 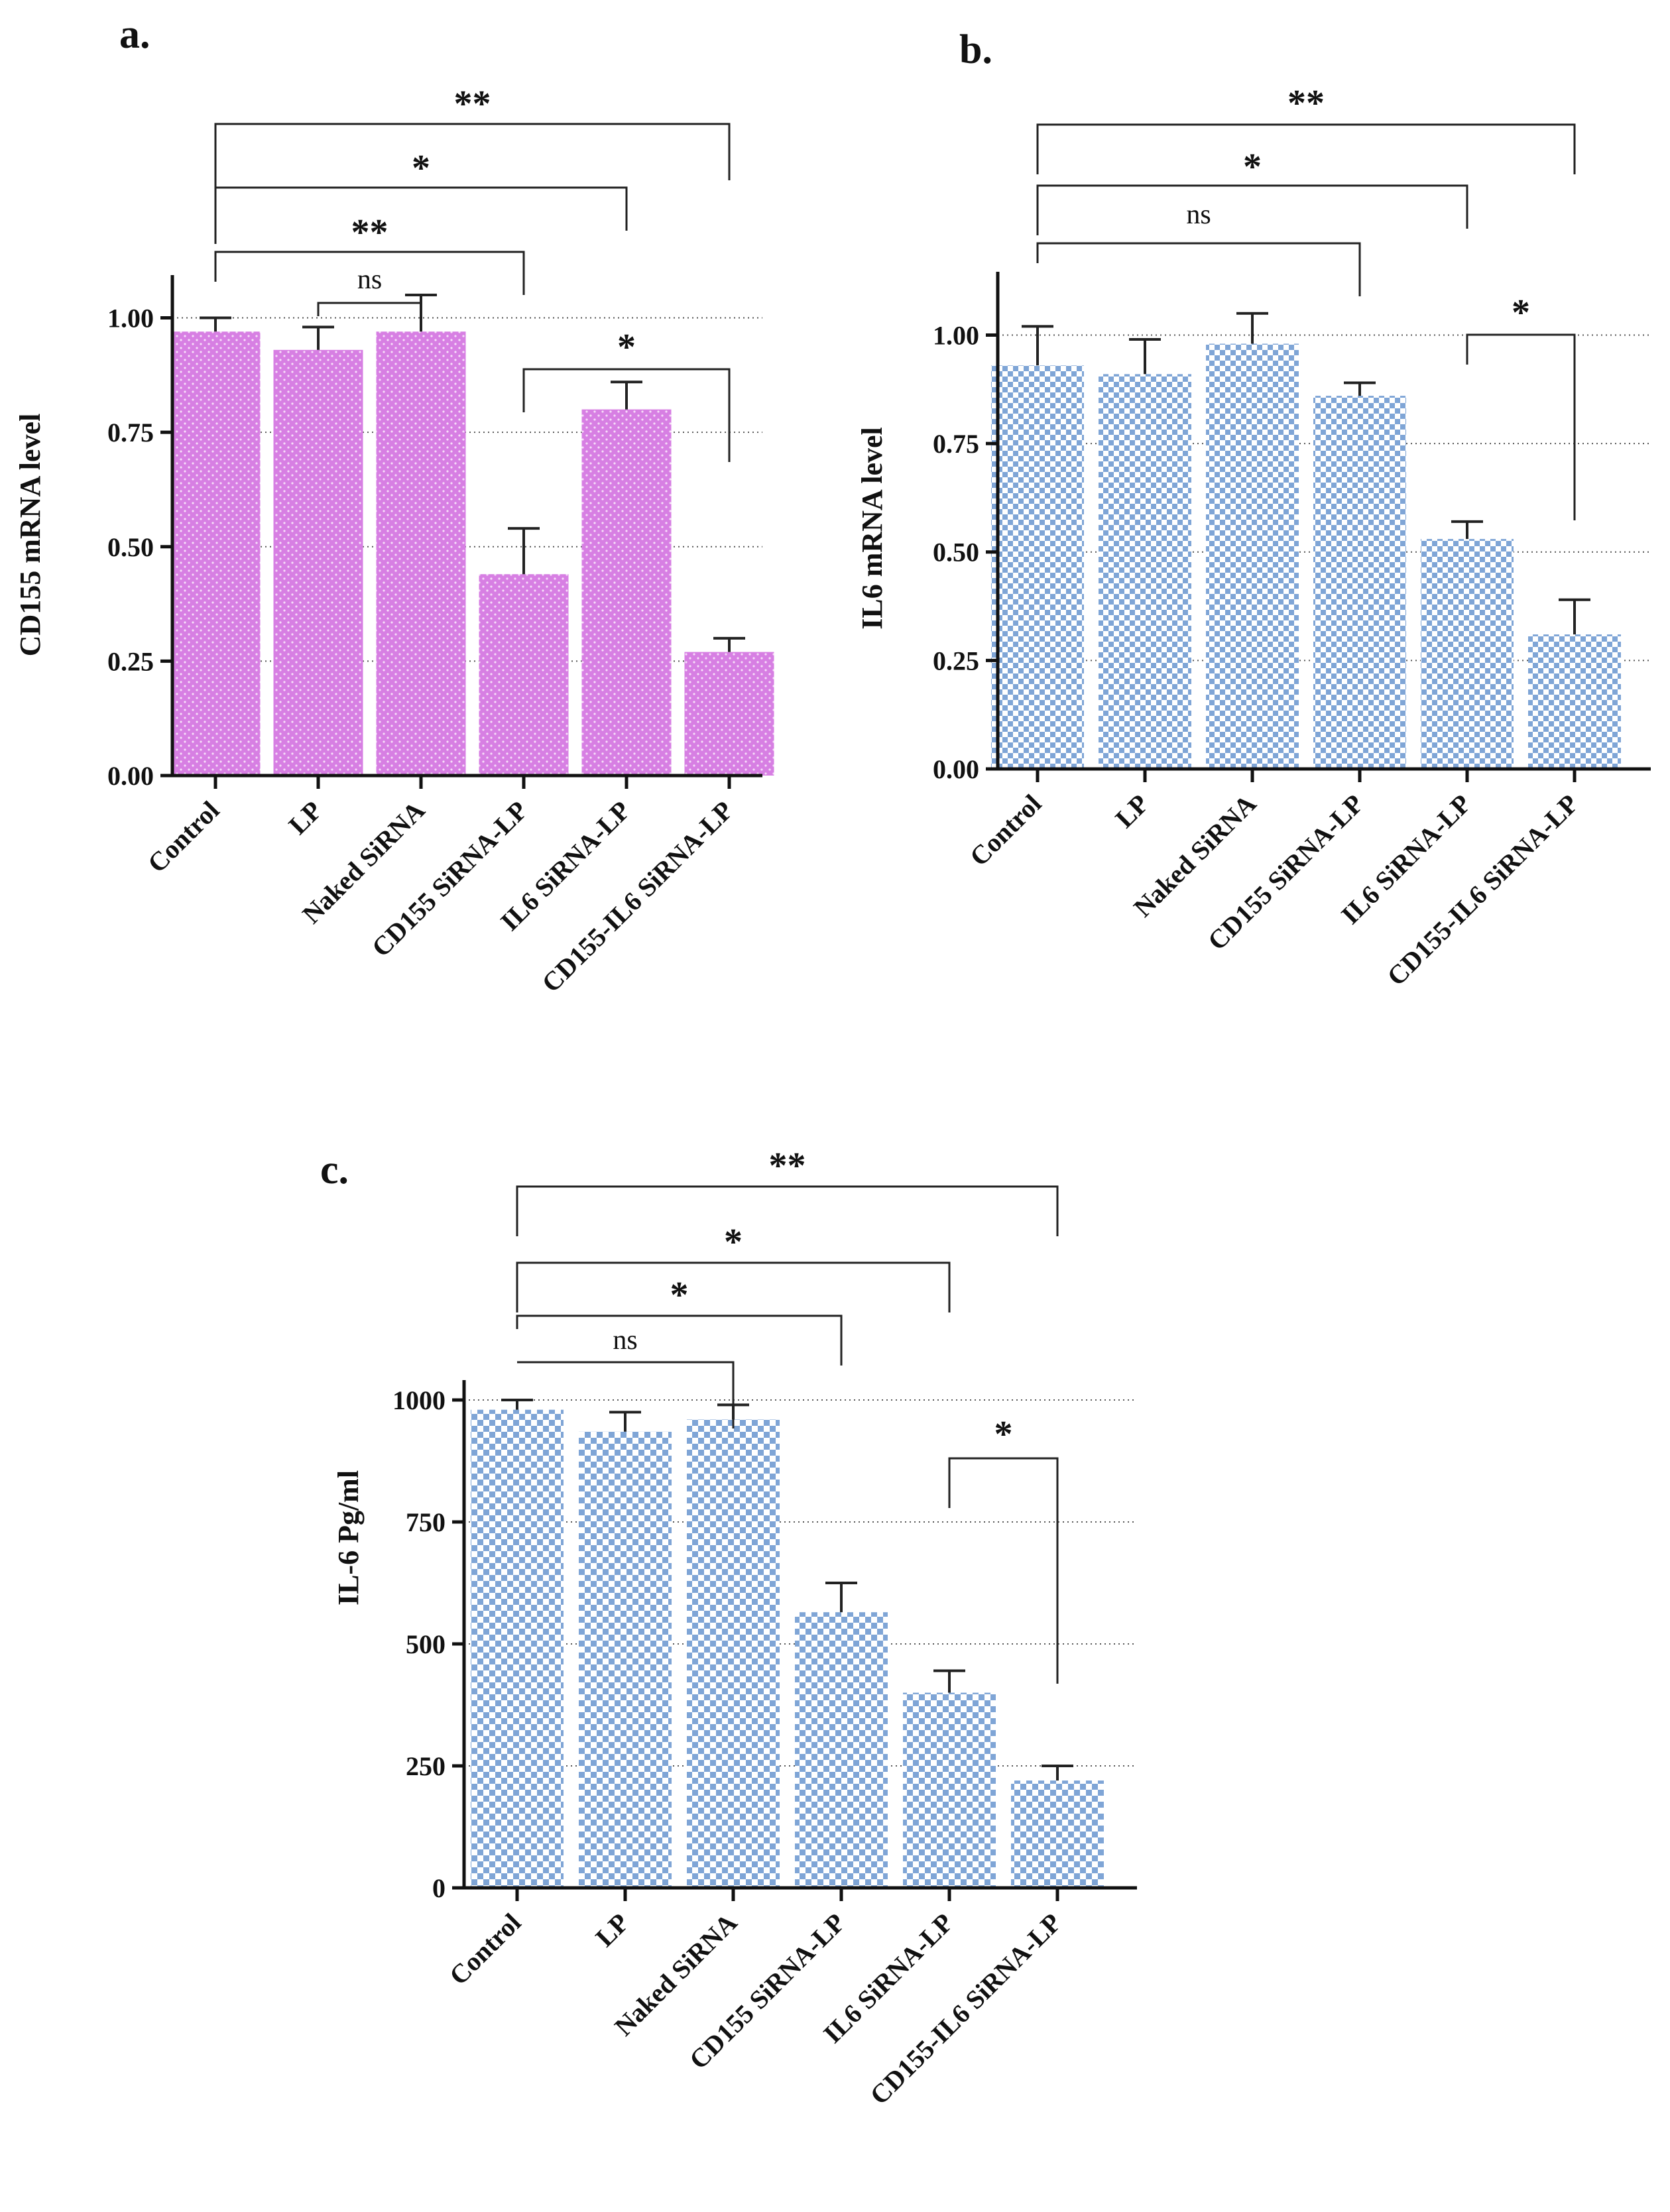 I want to click on panel-letter: b., so click(x=975, y=49).